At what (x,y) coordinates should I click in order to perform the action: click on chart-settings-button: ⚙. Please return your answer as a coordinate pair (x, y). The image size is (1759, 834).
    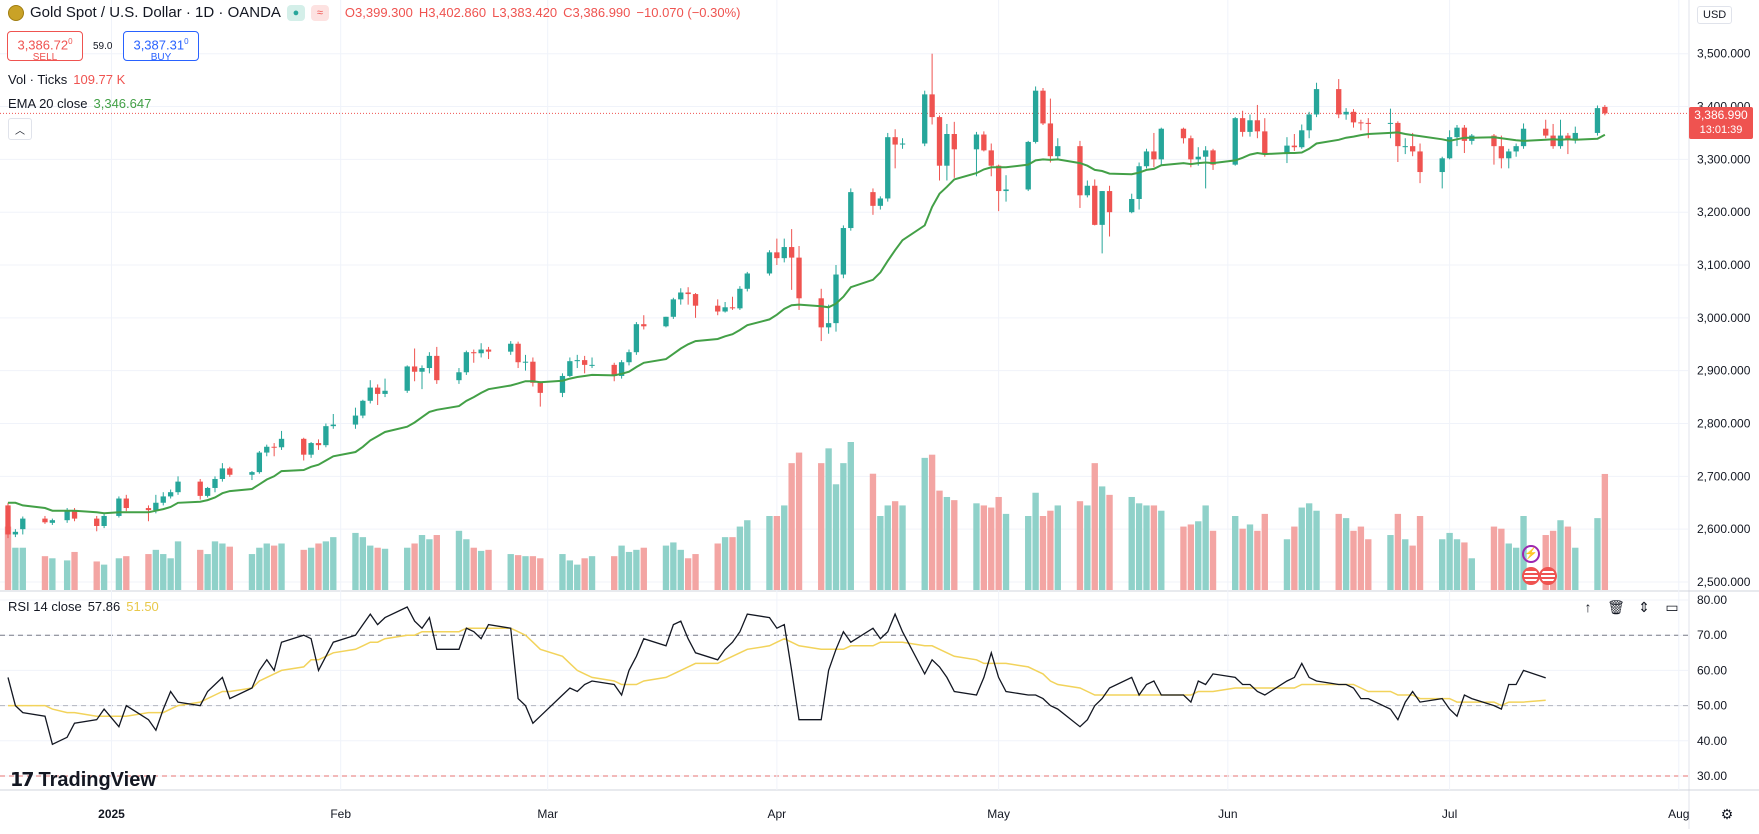
    Looking at the image, I should click on (1727, 814).